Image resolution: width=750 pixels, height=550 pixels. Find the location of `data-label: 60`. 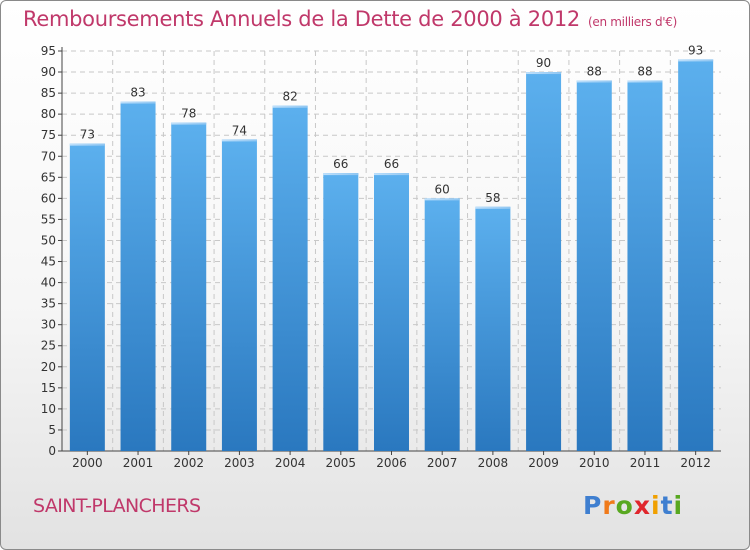

data-label: 60 is located at coordinates (442, 189).